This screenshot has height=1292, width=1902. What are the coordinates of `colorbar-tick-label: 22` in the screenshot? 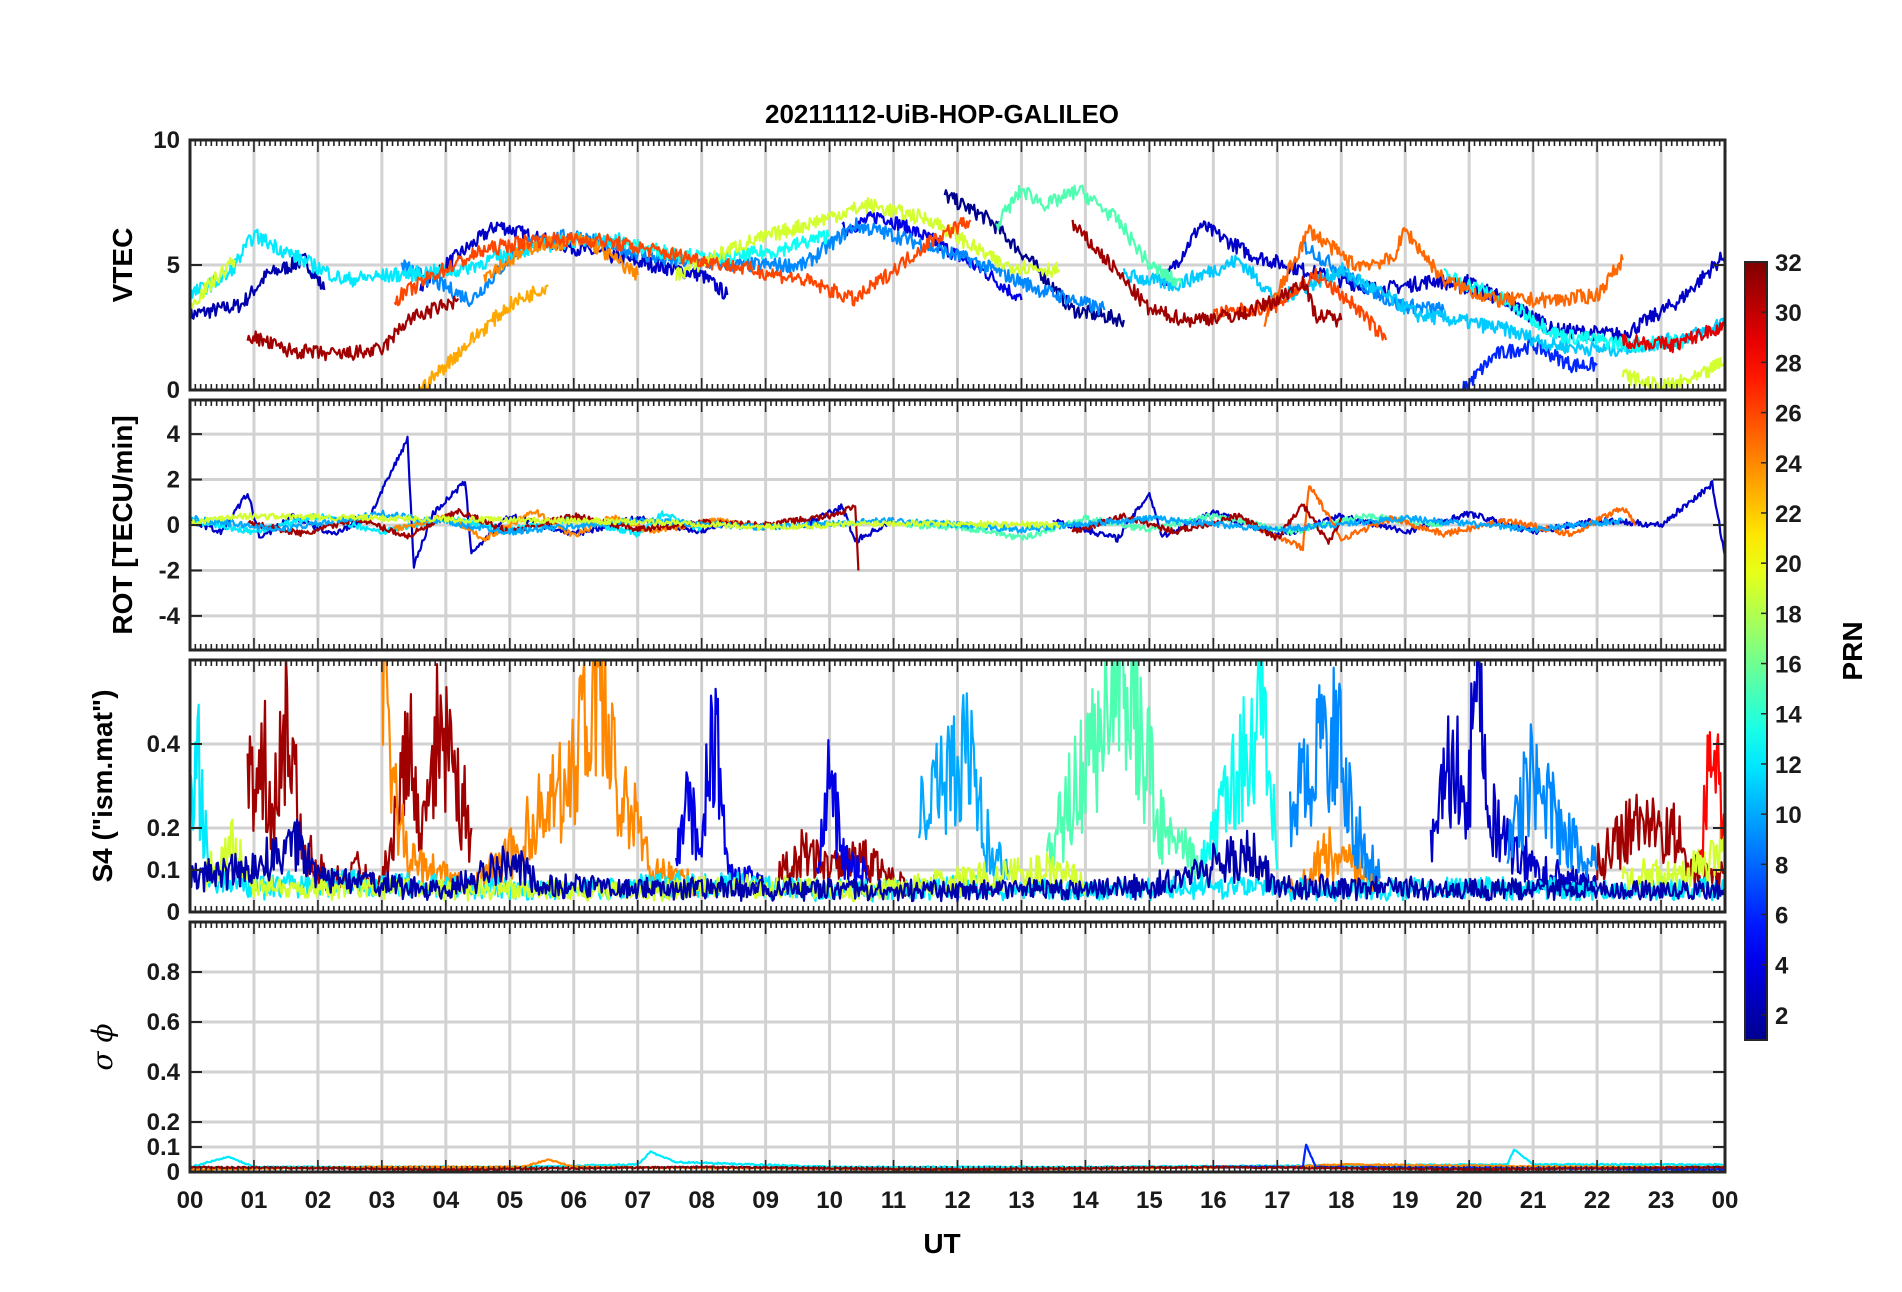 It's located at (1788, 514).